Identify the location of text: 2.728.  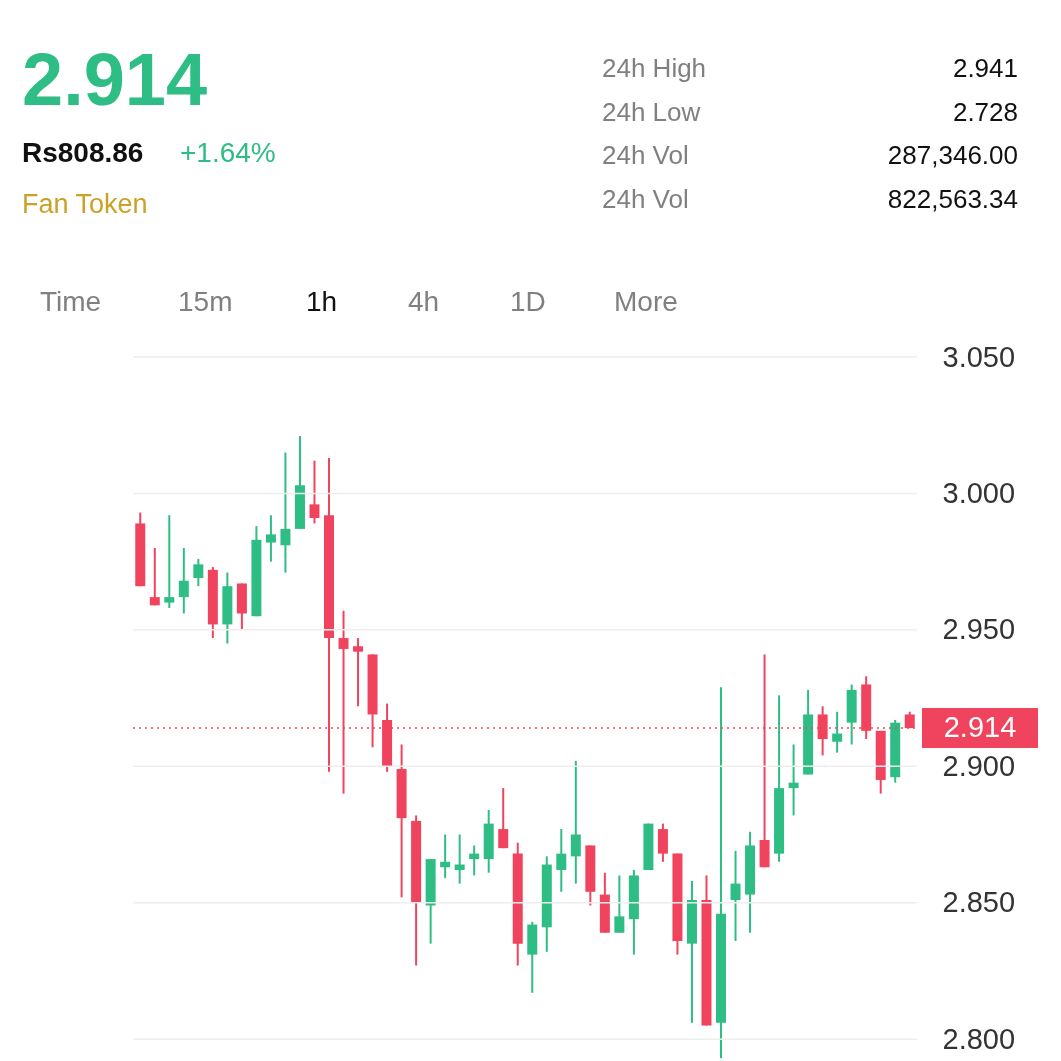
(985, 112).